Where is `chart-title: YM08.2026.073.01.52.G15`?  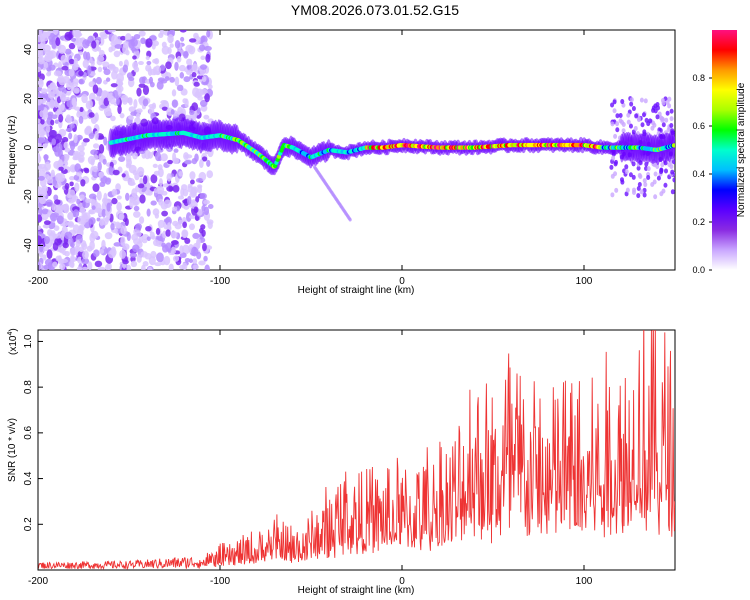
chart-title: YM08.2026.073.01.52.G15 is located at coordinates (375, 10).